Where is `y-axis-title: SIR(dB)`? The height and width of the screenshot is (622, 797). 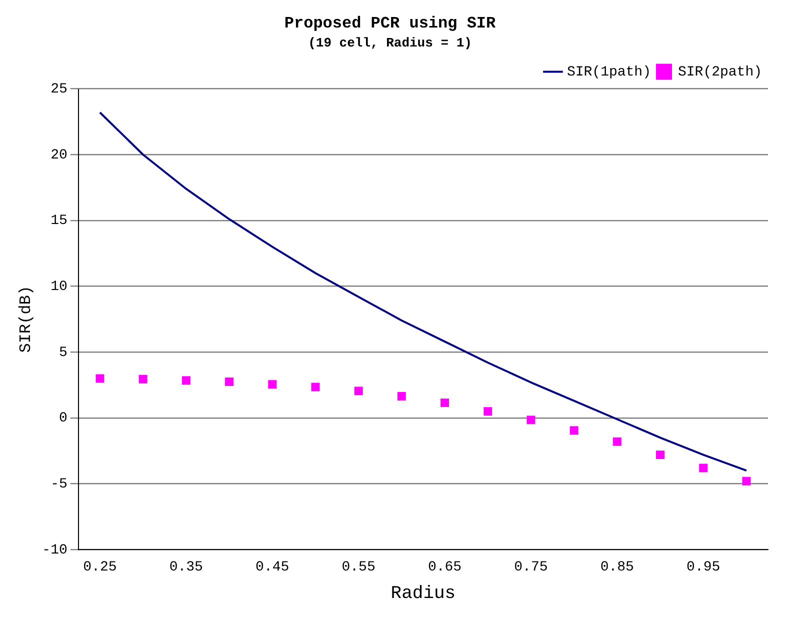 y-axis-title: SIR(dB) is located at coordinates (25, 319).